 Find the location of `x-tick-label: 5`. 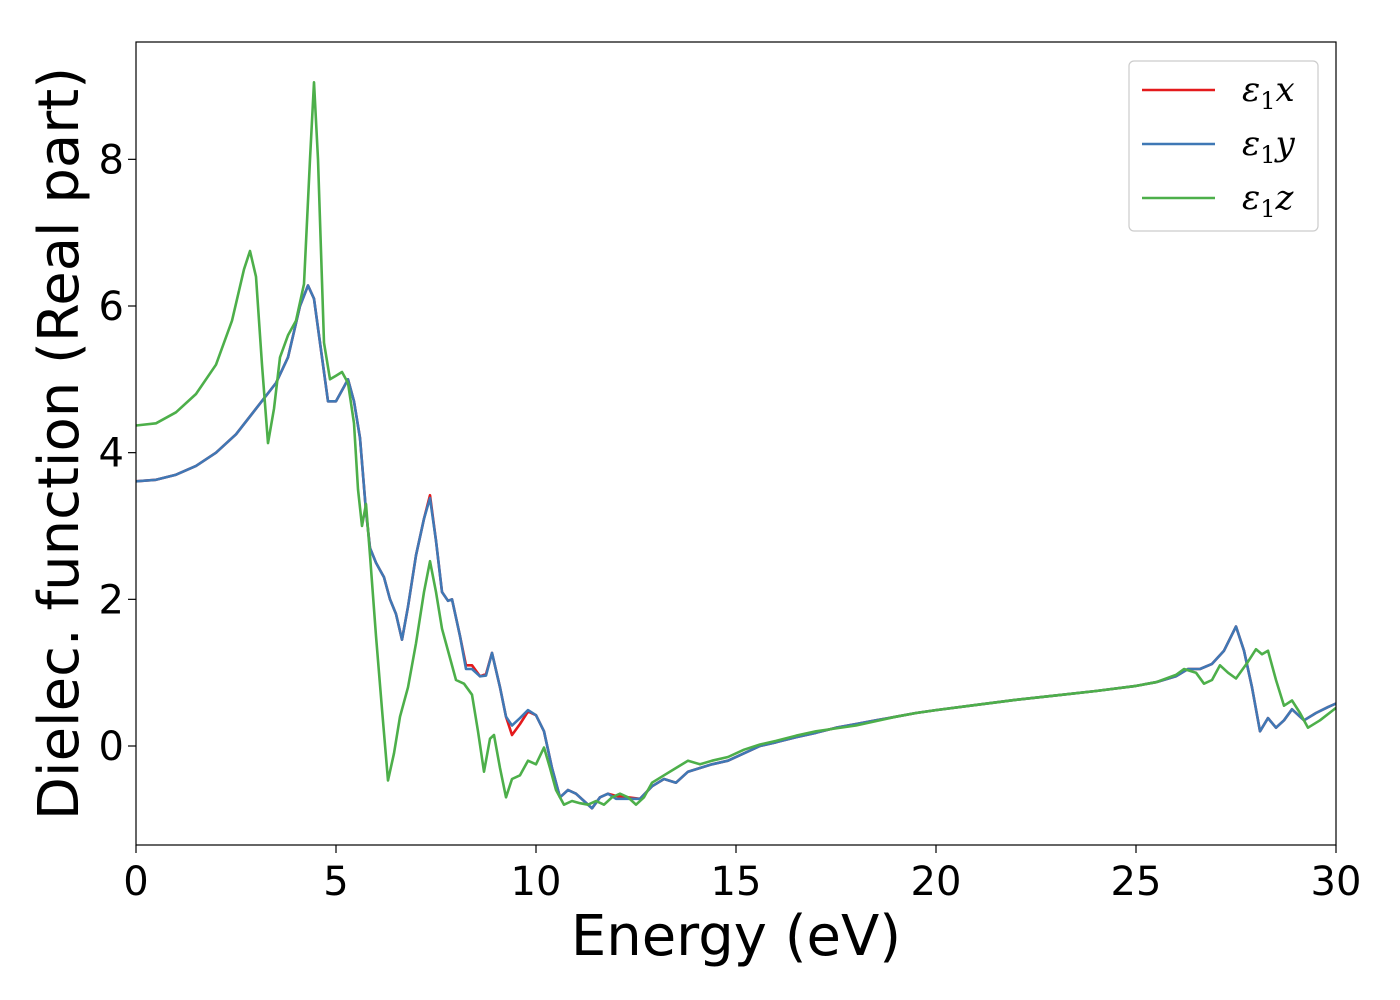

x-tick-label: 5 is located at coordinates (335, 882).